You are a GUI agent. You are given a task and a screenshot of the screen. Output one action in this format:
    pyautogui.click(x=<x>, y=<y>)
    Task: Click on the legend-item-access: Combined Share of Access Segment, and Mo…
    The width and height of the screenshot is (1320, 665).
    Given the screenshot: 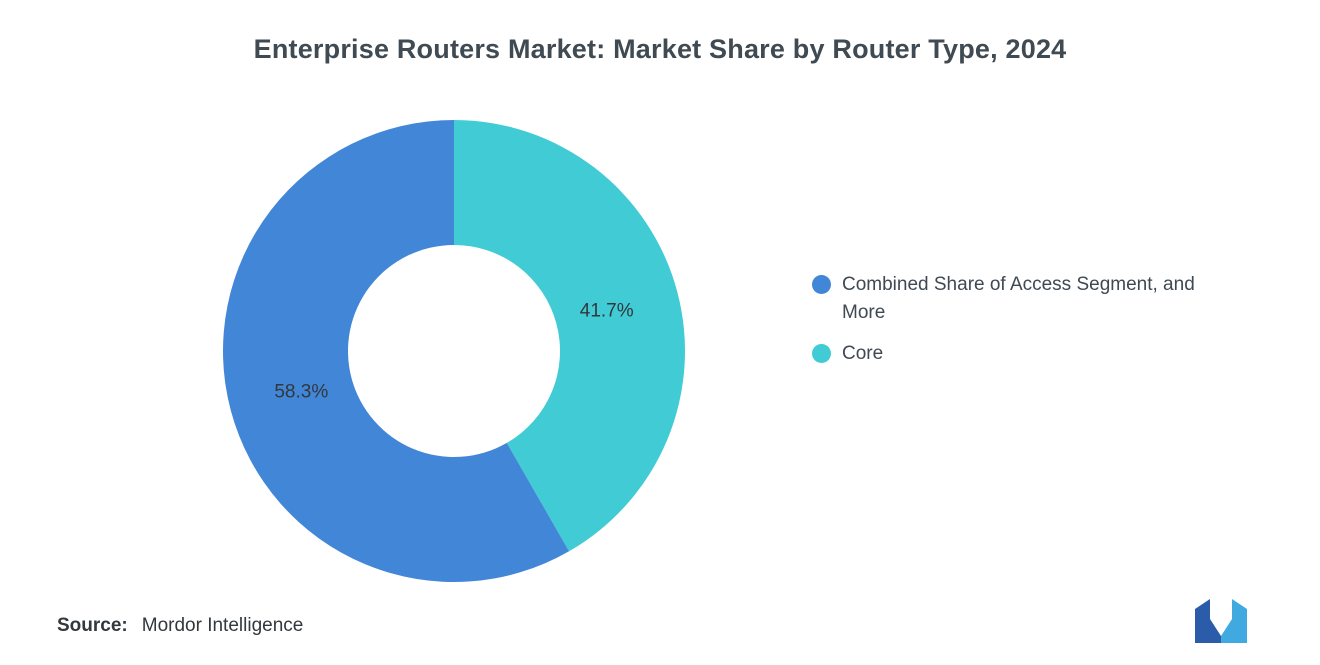 What is the action you would take?
    pyautogui.click(x=1047, y=299)
    